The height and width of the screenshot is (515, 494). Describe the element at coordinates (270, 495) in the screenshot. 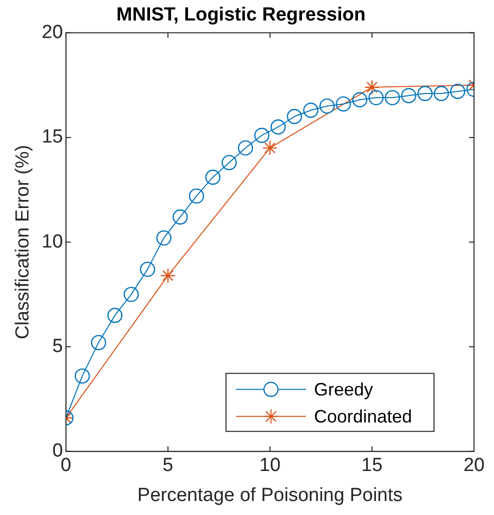

I see `x-axis-title: Percentage of Poisoning Points` at that location.